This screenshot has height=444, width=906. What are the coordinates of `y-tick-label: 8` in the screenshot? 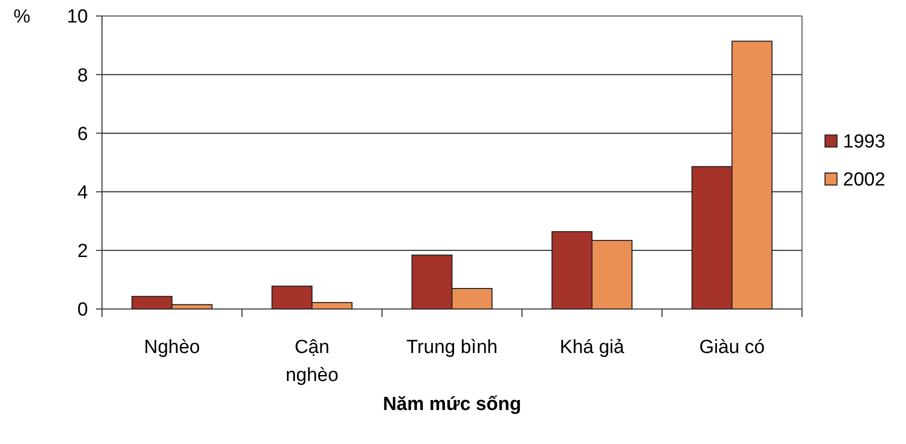 It's located at (82, 75).